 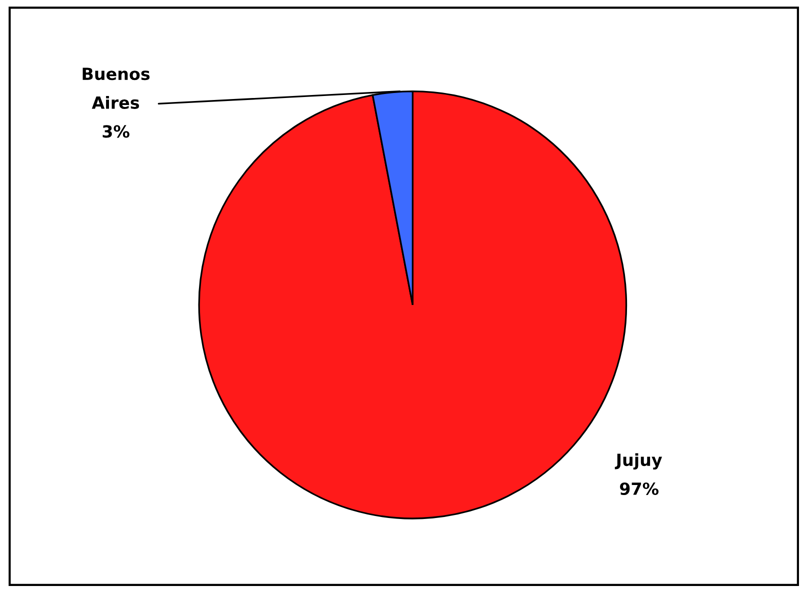 I want to click on data-label: 3%, so click(x=116, y=131).